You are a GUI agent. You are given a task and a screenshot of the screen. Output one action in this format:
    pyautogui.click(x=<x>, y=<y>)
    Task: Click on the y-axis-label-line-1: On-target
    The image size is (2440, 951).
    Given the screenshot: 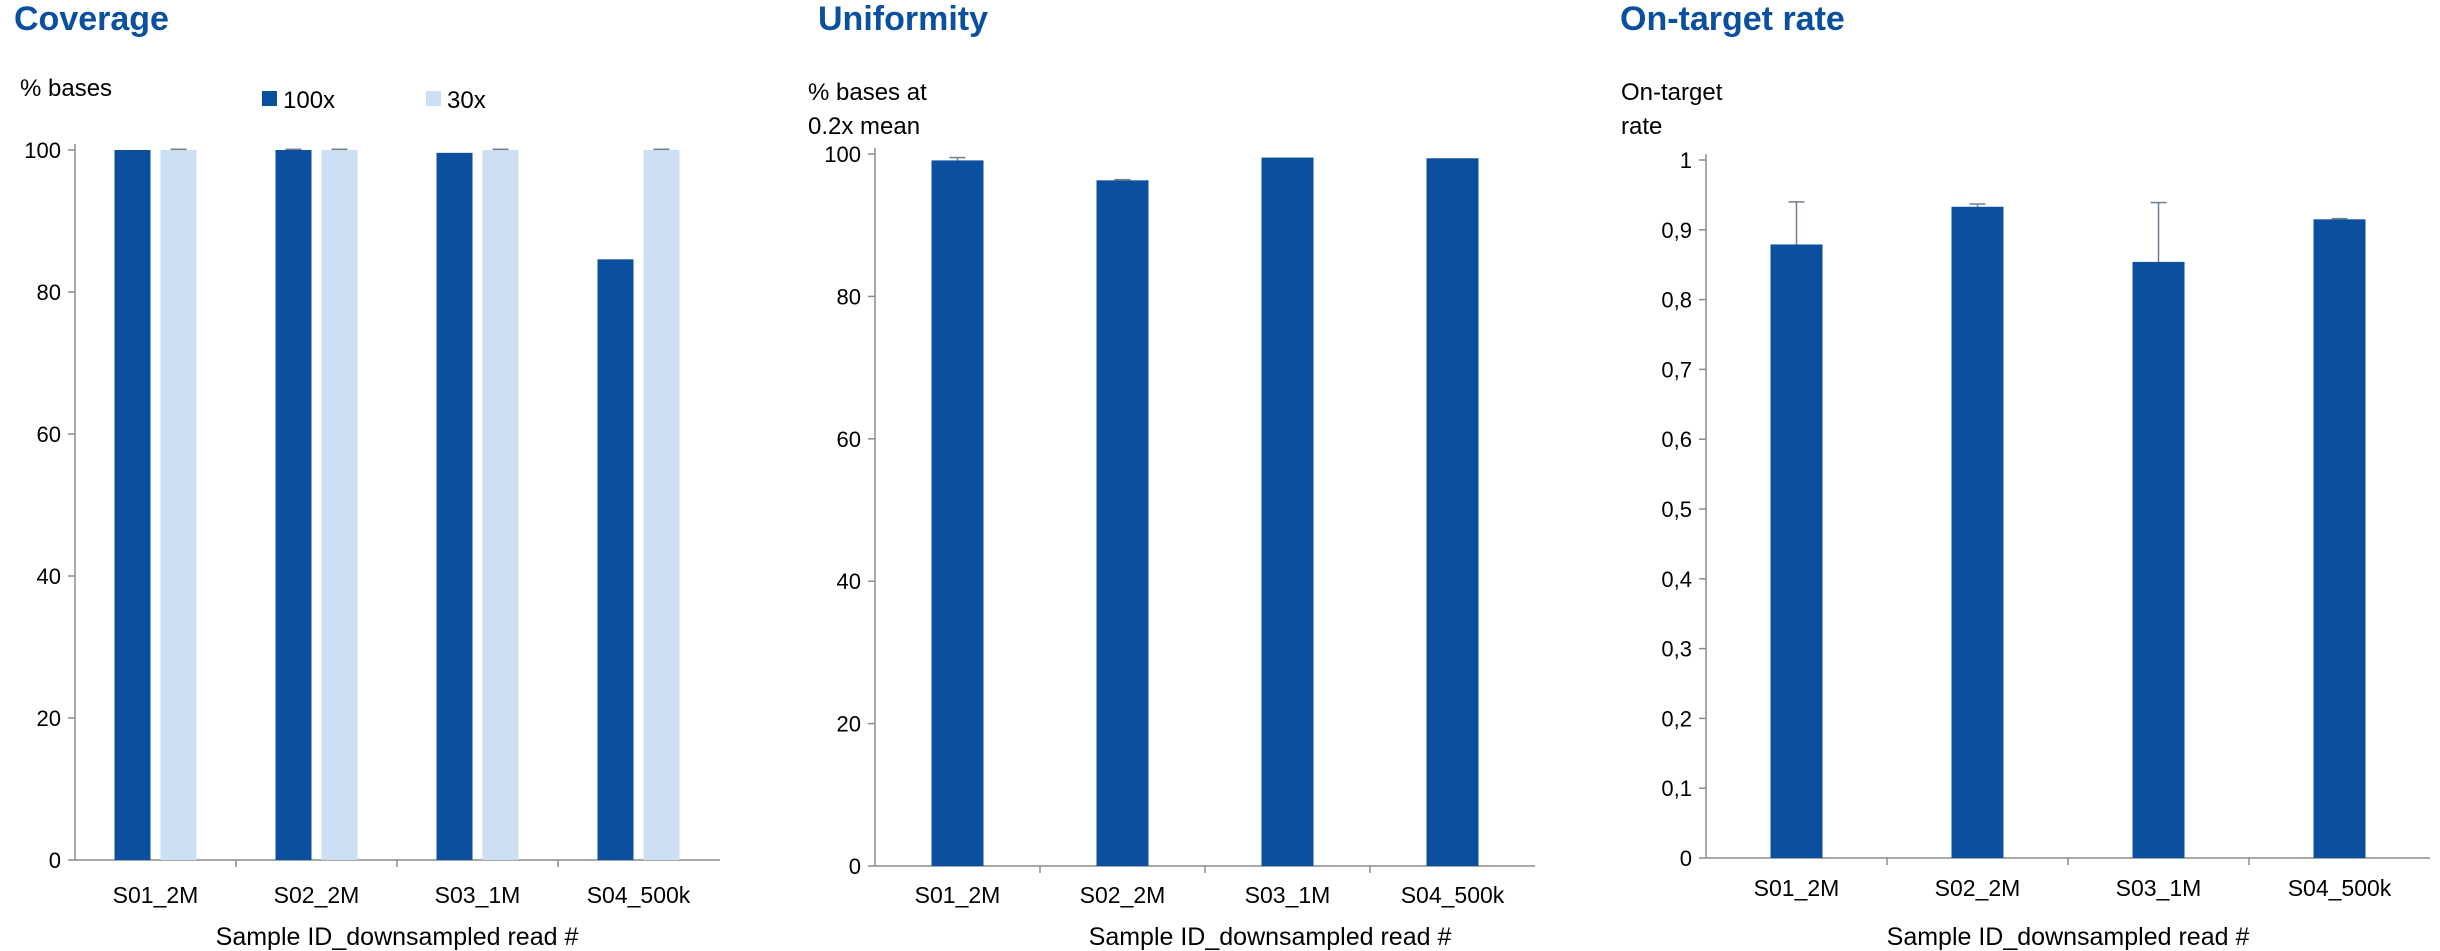 What is the action you would take?
    pyautogui.click(x=1672, y=92)
    